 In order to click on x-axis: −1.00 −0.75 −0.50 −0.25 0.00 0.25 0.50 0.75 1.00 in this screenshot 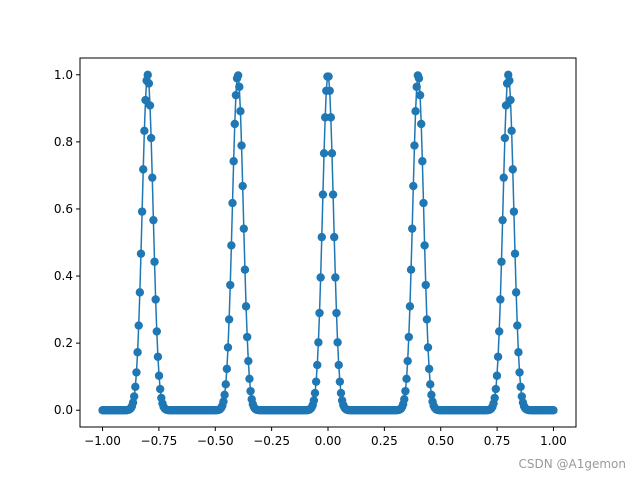, I will do `click(325, 437)`.